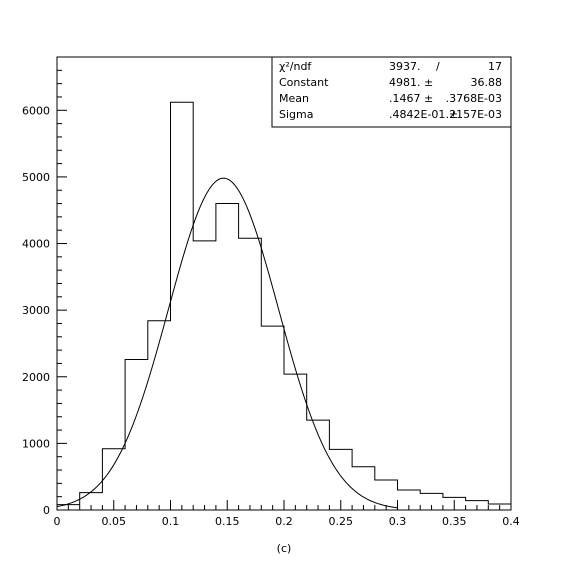  Describe the element at coordinates (284, 548) in the screenshot. I see `figure-caption: (c)` at that location.